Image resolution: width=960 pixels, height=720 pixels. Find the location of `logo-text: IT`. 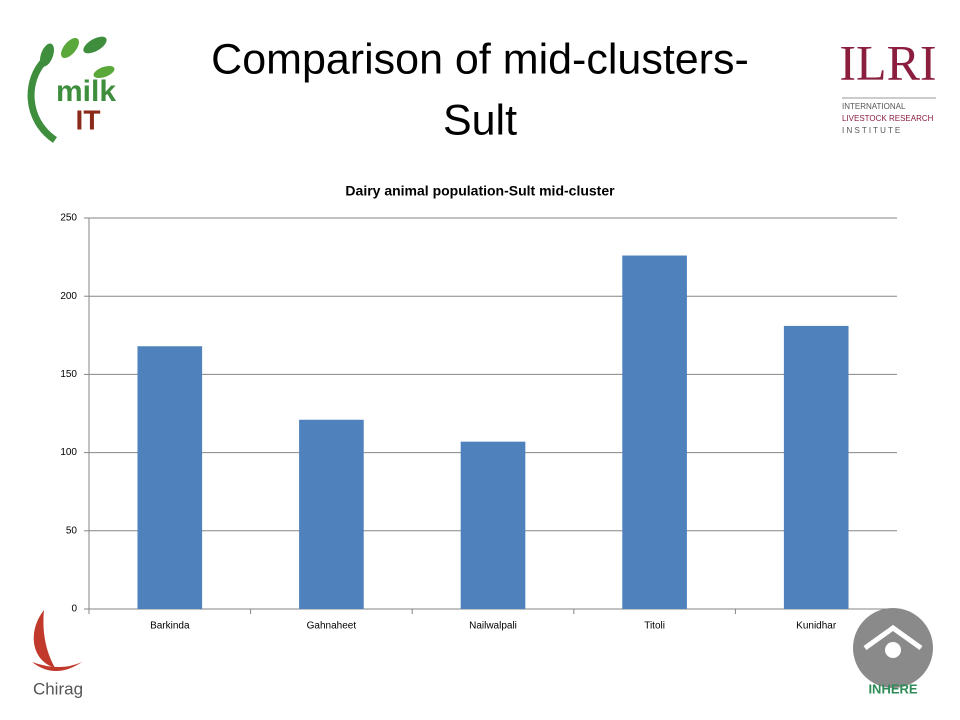

logo-text: IT is located at coordinates (88, 119).